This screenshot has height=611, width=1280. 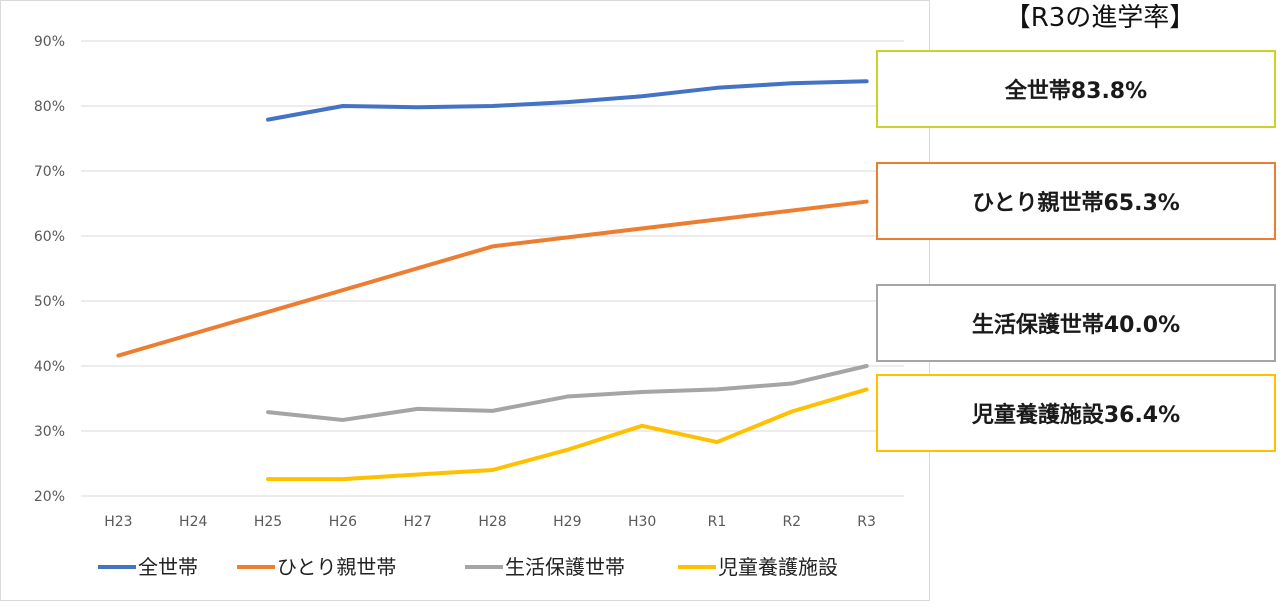 I want to click on x-tick-label: R1, so click(x=717, y=522).